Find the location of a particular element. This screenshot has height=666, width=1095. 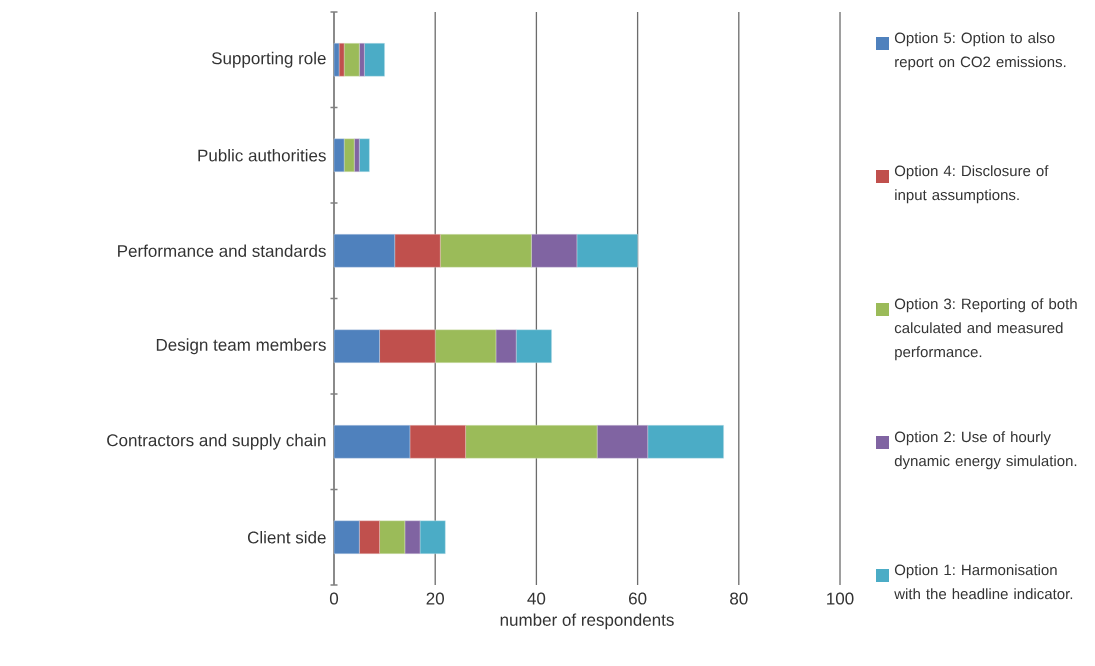

x-tick-label: 0 is located at coordinates (334, 598).